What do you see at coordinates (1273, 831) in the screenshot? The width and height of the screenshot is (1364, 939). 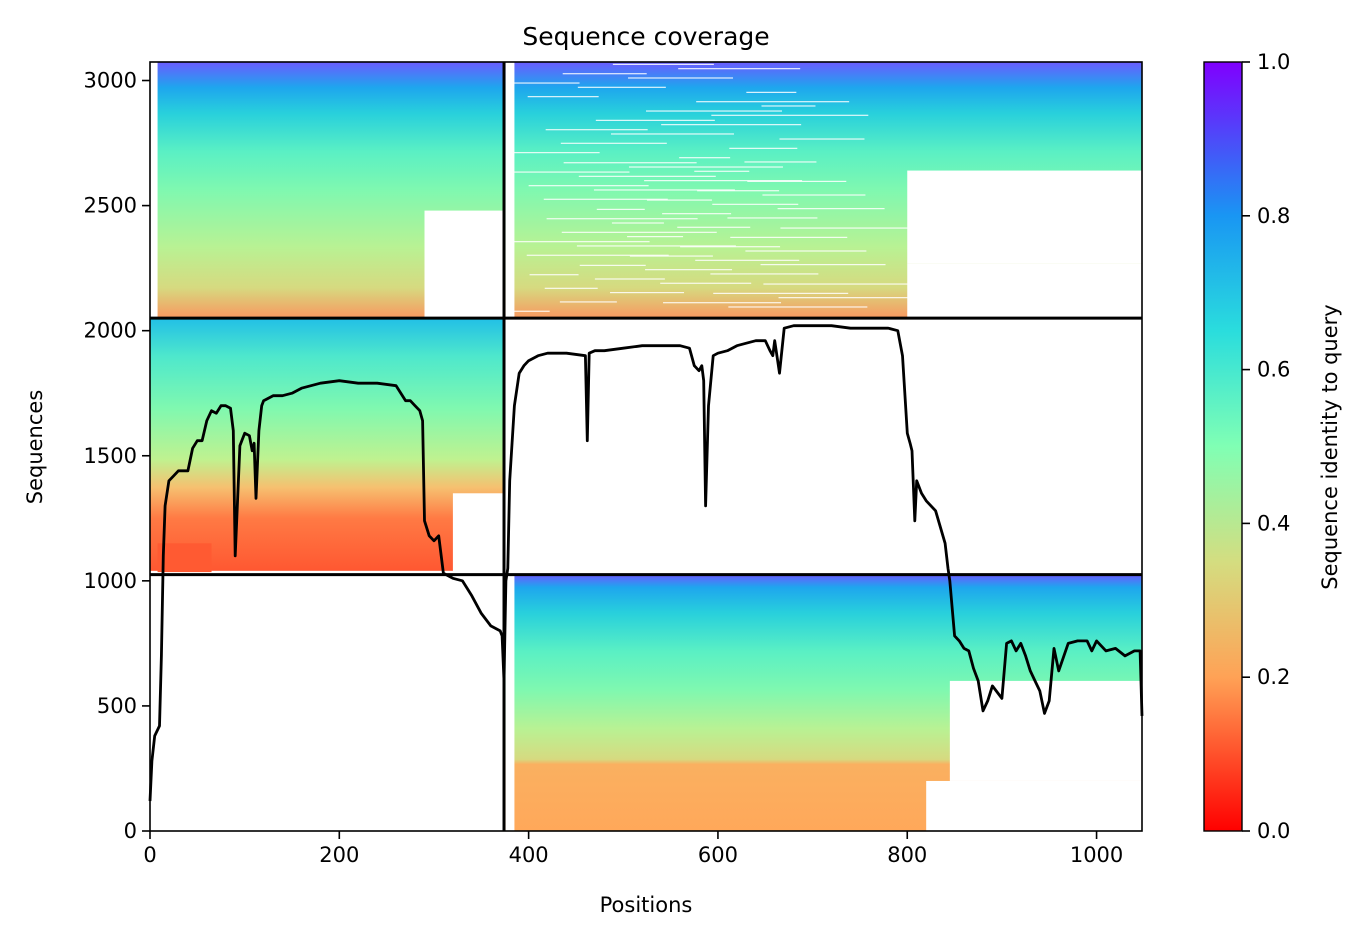 I see `colorbar-tick-label: 0.0` at bounding box center [1273, 831].